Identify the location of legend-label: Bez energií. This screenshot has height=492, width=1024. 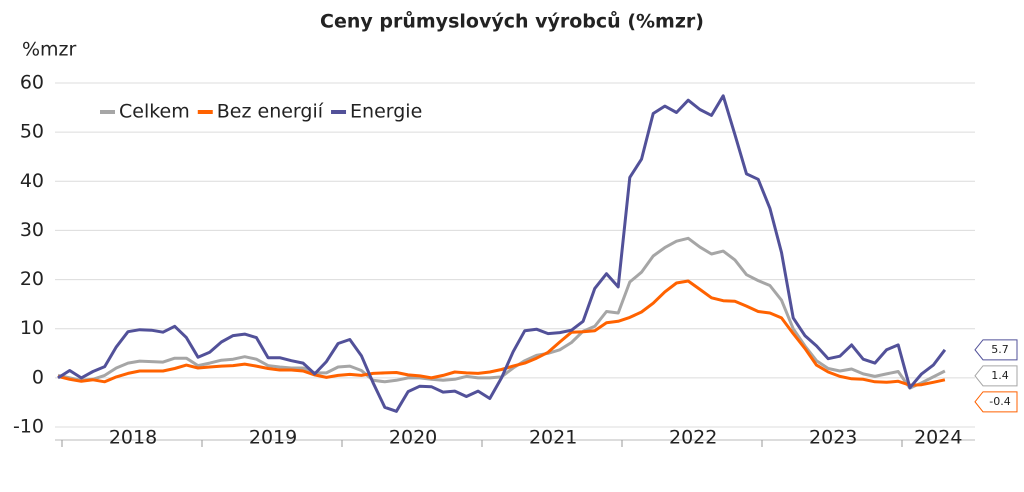
(270, 112).